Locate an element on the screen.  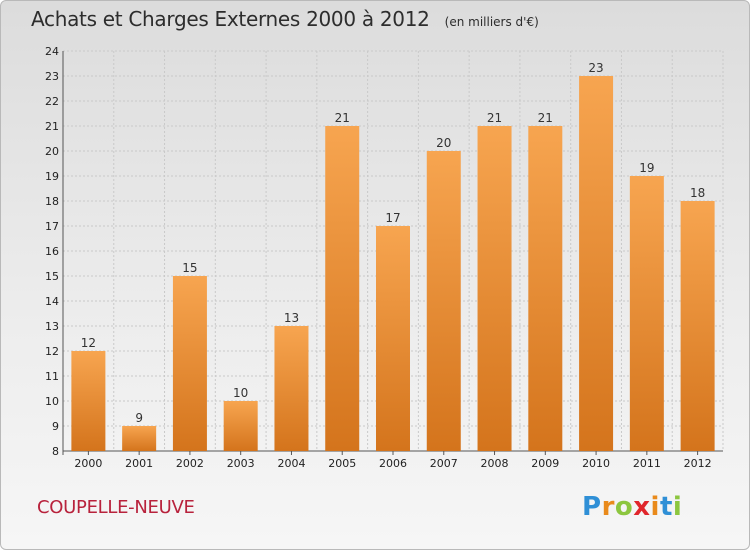
data-label: 13 is located at coordinates (291, 318).